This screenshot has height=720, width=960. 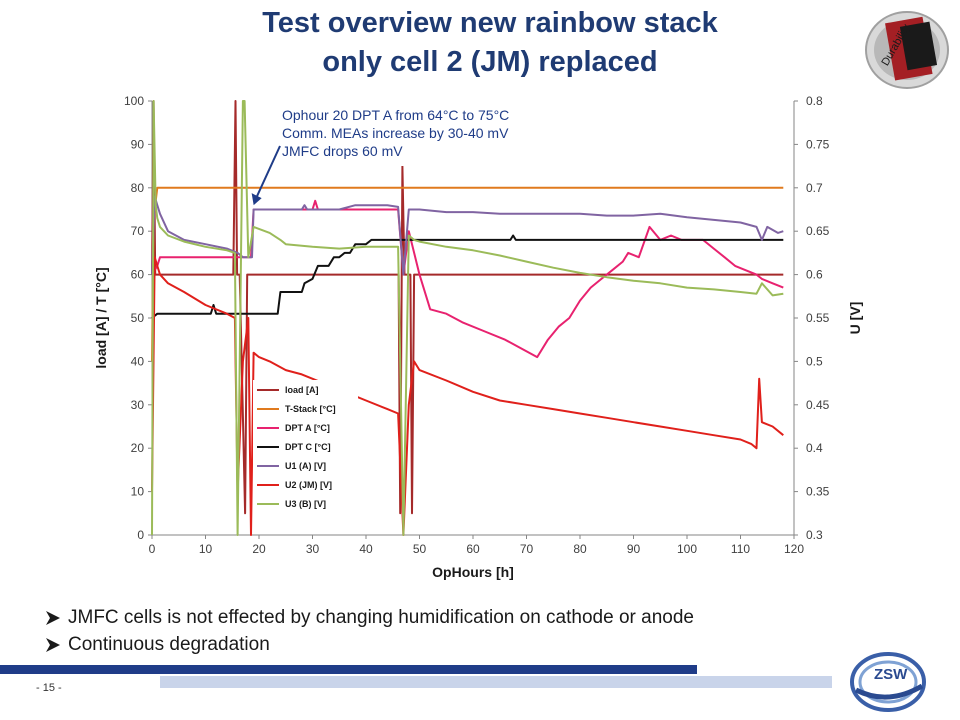 I want to click on y-tick-label: 100, so click(x=134, y=101).